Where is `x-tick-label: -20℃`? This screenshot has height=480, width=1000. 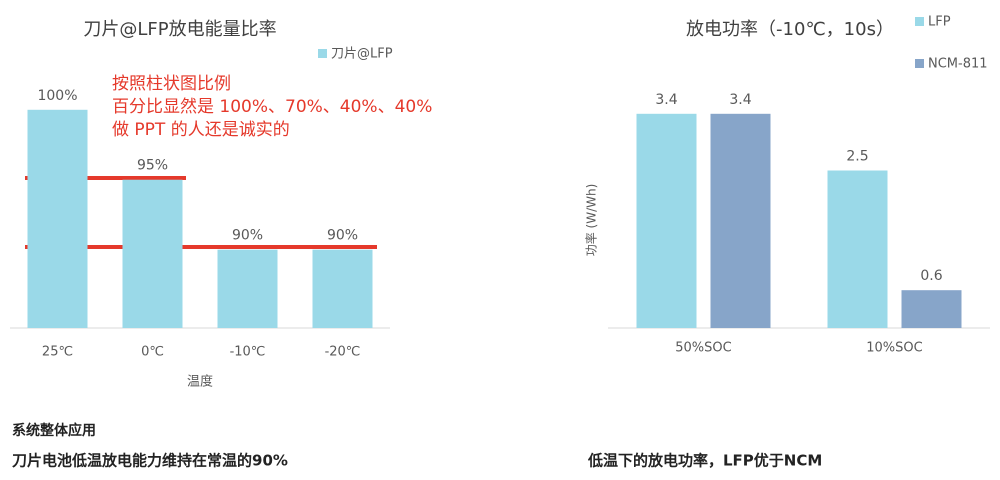
x-tick-label: -20℃ is located at coordinates (343, 352).